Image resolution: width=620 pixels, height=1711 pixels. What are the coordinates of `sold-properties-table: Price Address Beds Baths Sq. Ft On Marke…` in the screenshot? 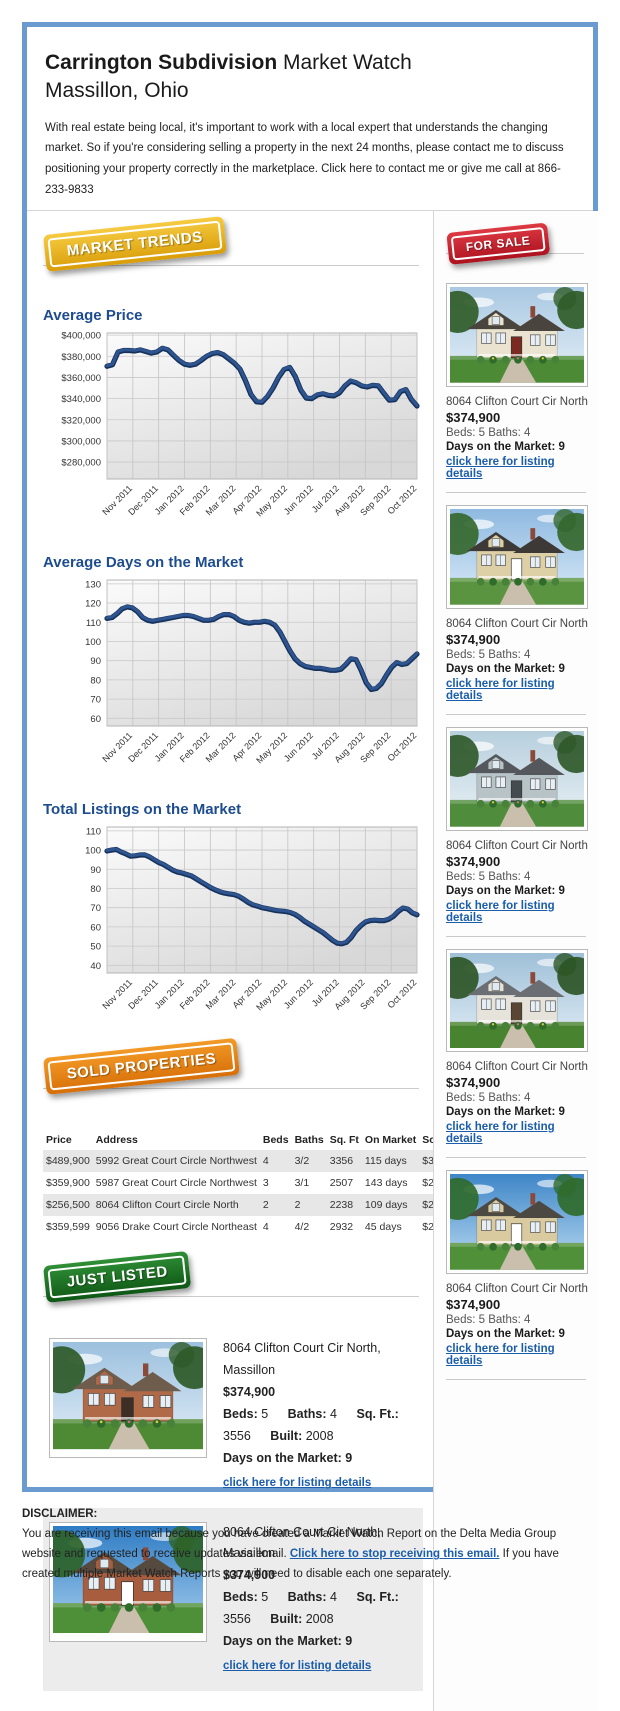 It's located at (260, 1184).